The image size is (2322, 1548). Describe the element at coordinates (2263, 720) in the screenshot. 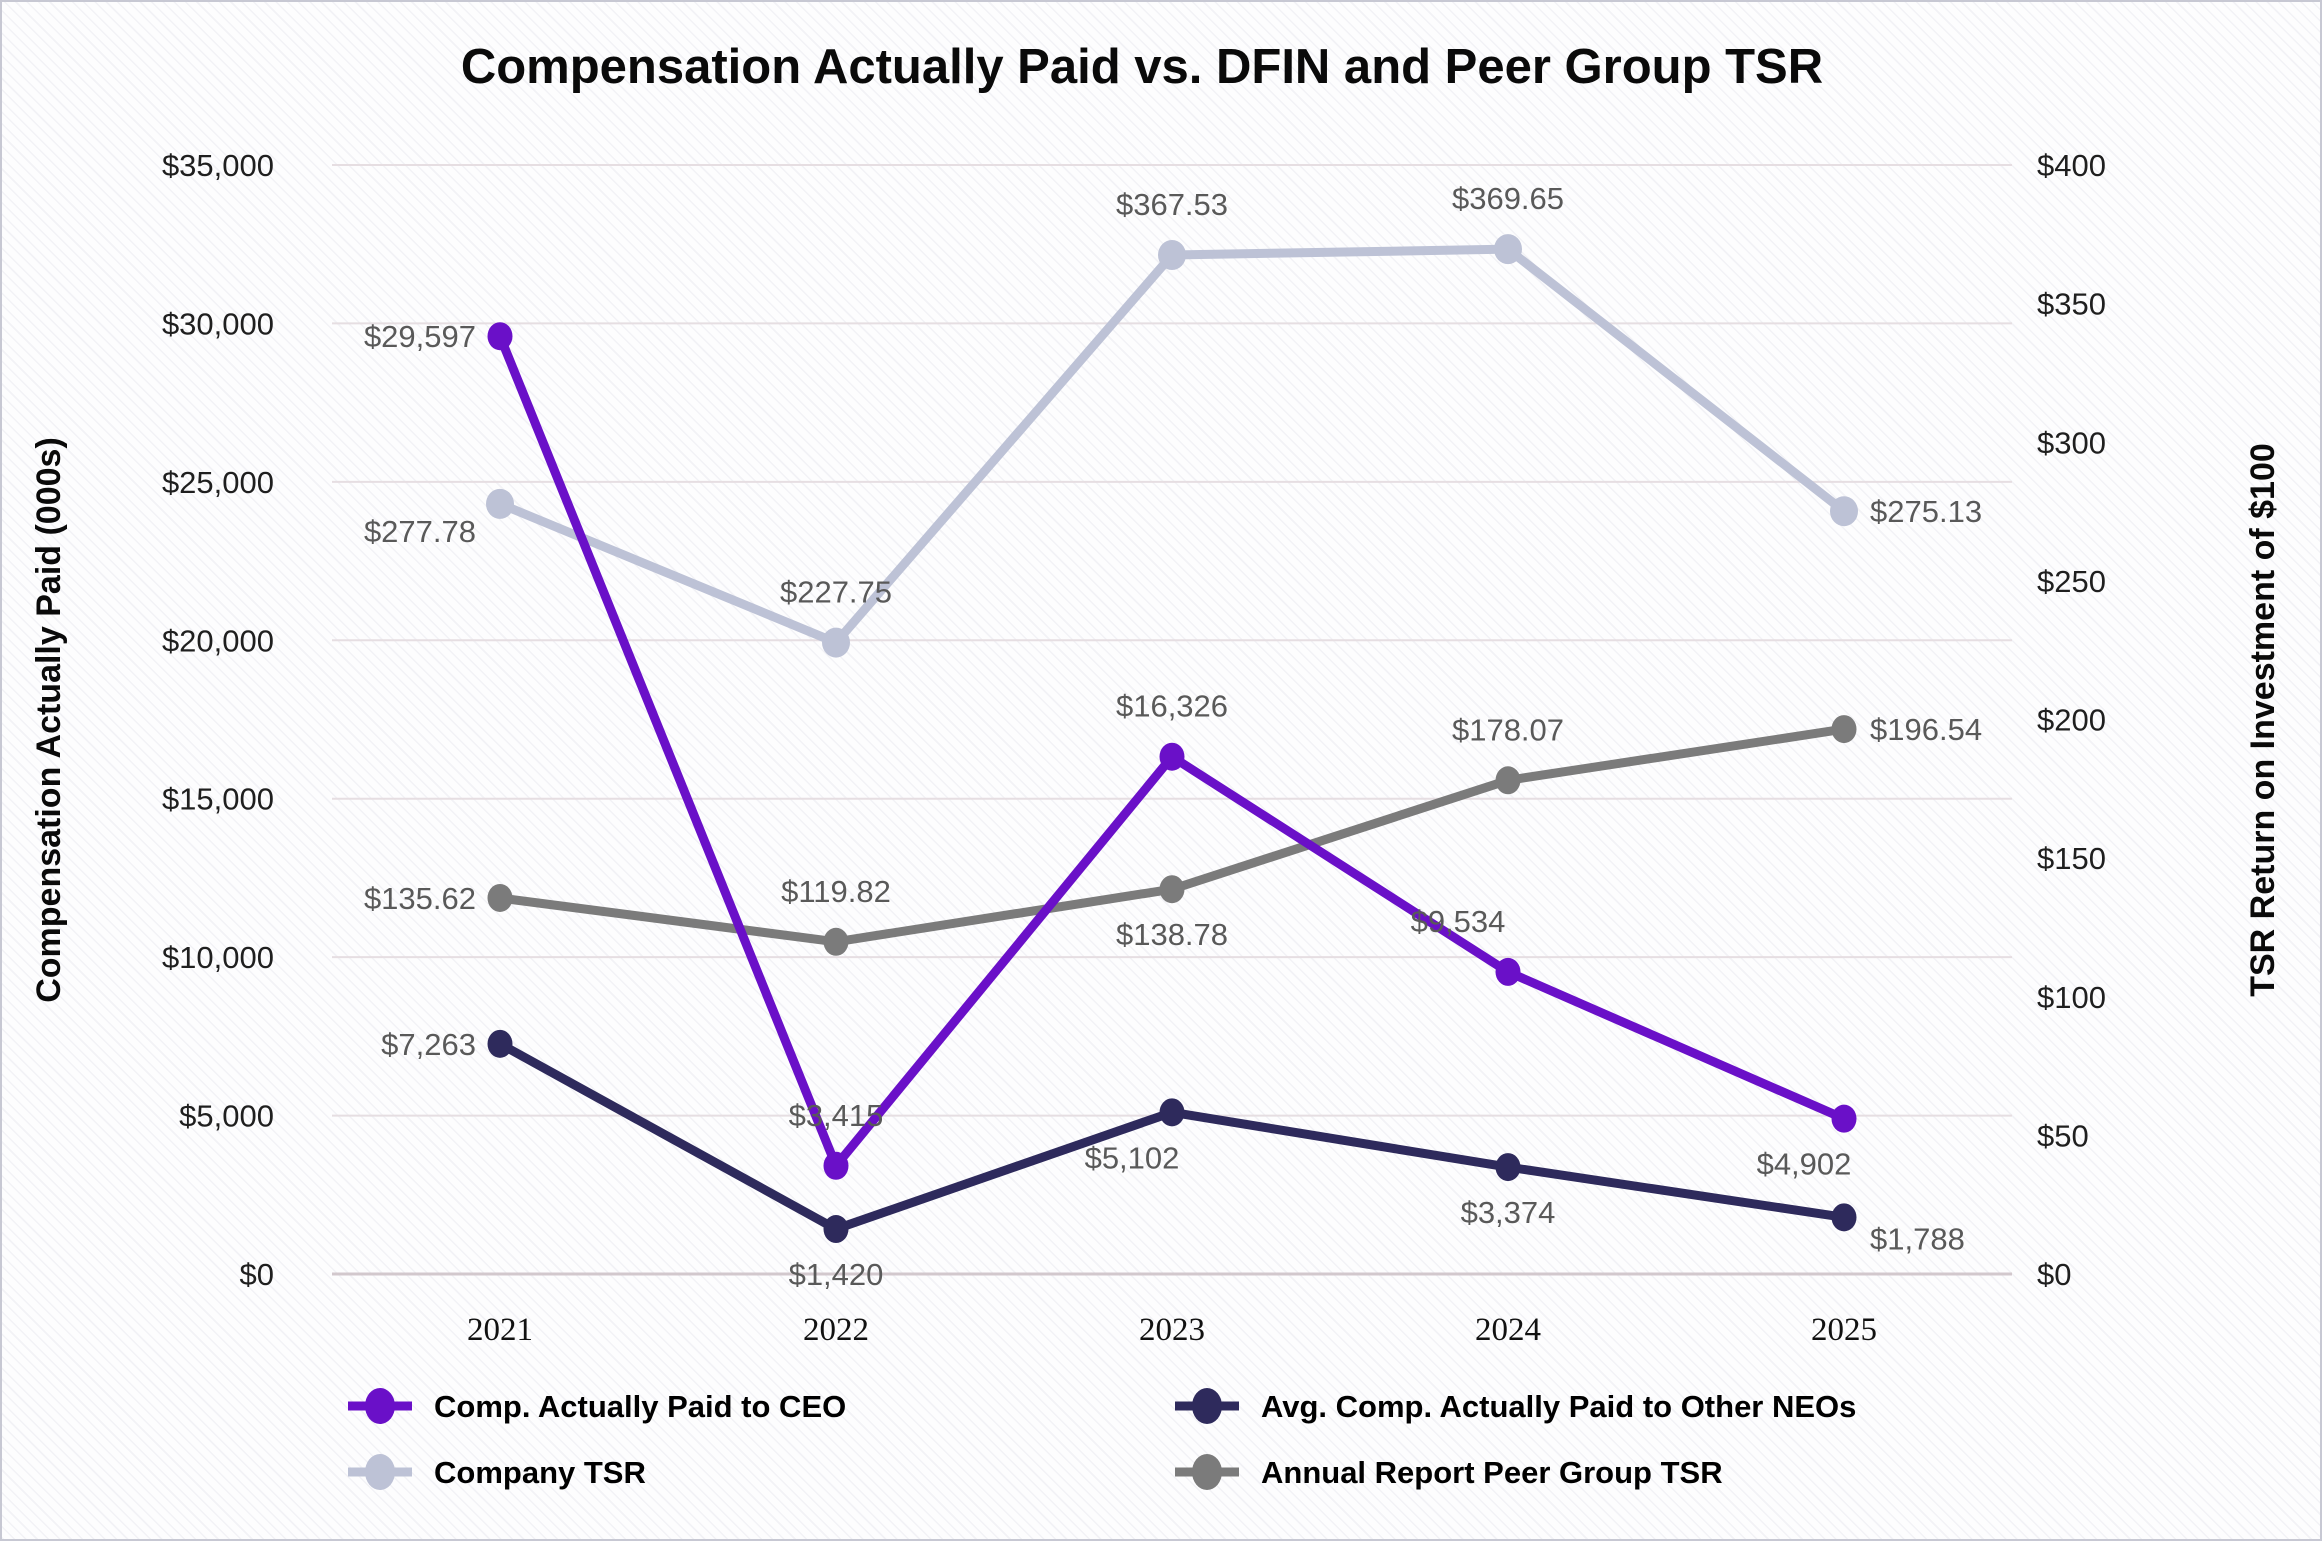

I see `right-axis-title: TSR Return on Investment of $100` at that location.